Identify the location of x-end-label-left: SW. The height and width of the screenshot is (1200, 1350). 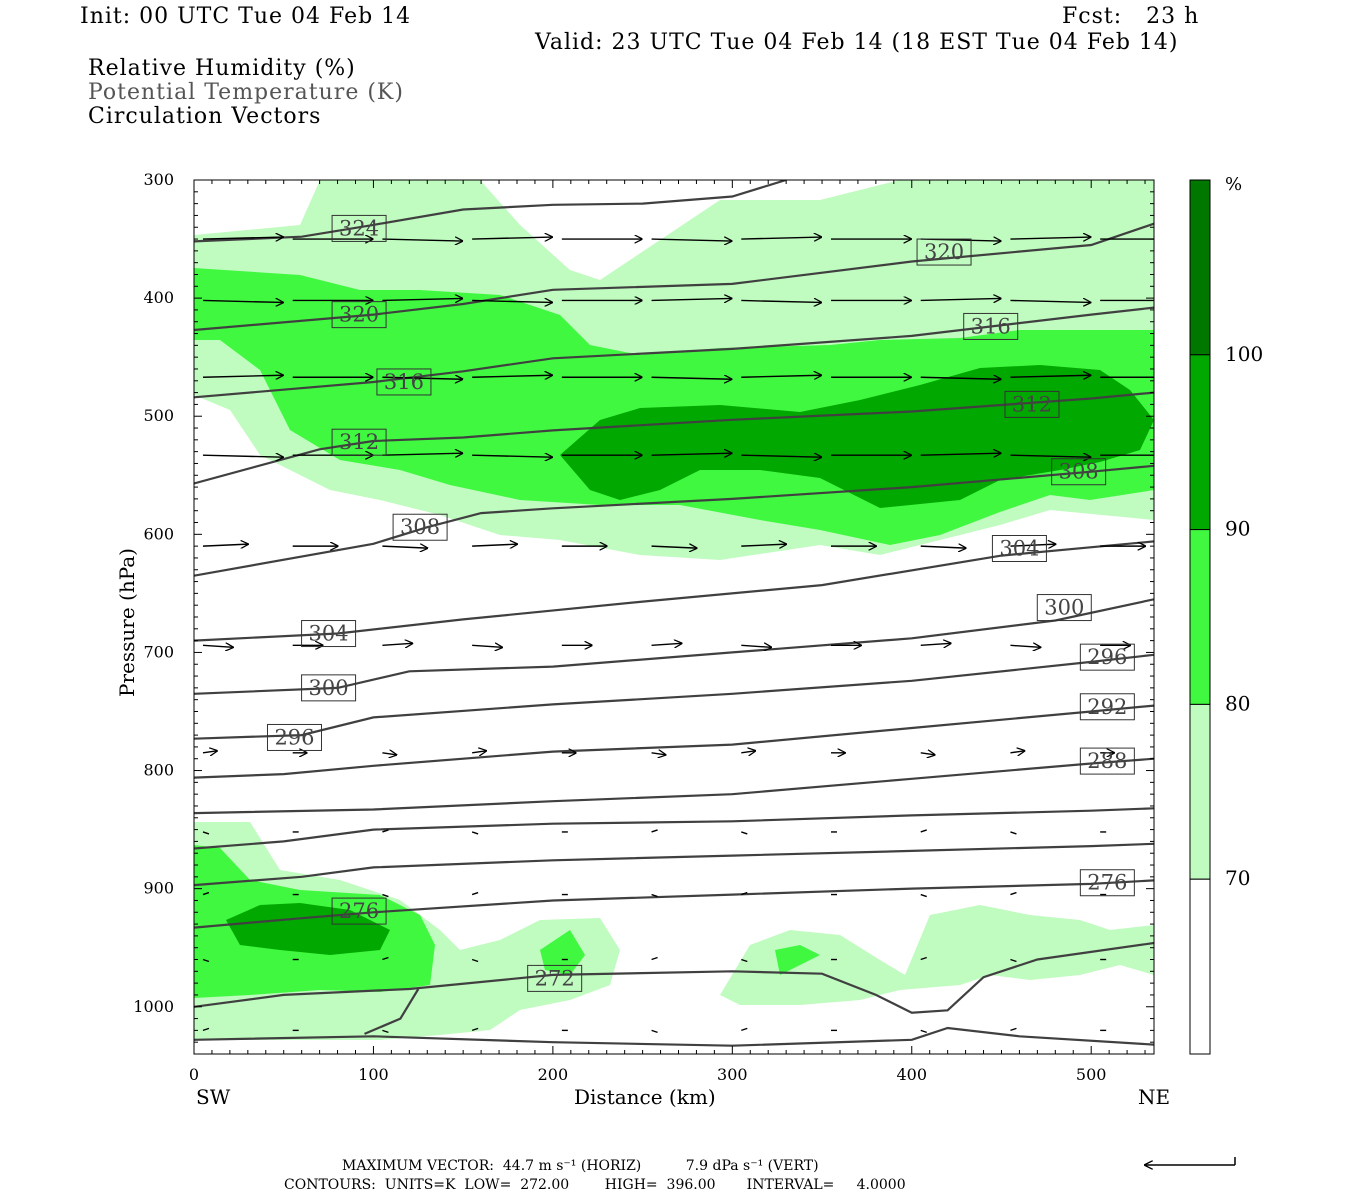
(213, 1097).